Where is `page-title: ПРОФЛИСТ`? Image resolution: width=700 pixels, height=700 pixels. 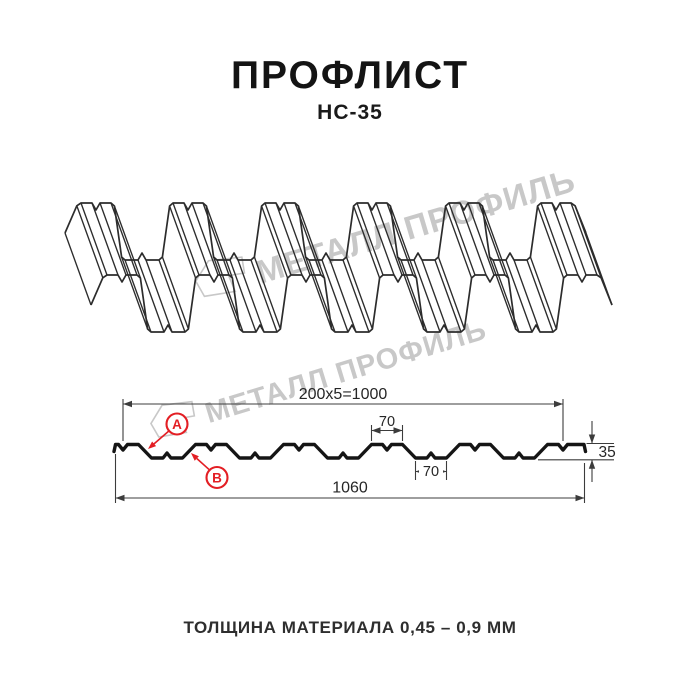
page-title: ПРОФЛИСТ is located at coordinates (350, 75).